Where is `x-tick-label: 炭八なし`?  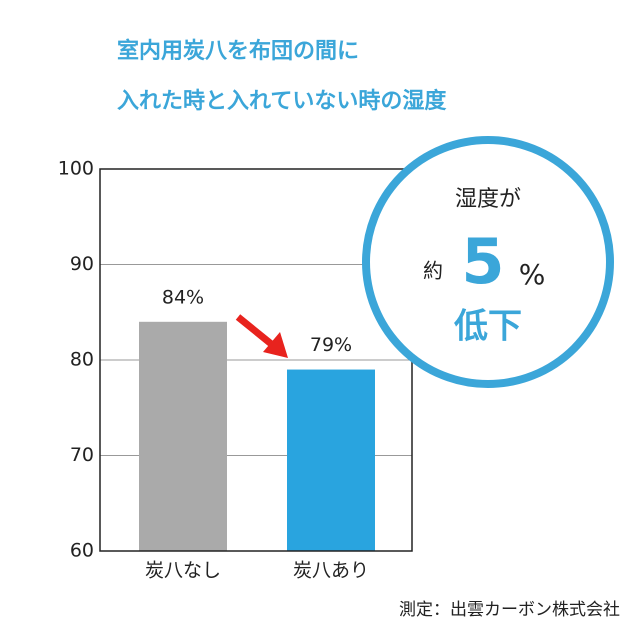 x-tick-label: 炭八なし is located at coordinates (183, 571).